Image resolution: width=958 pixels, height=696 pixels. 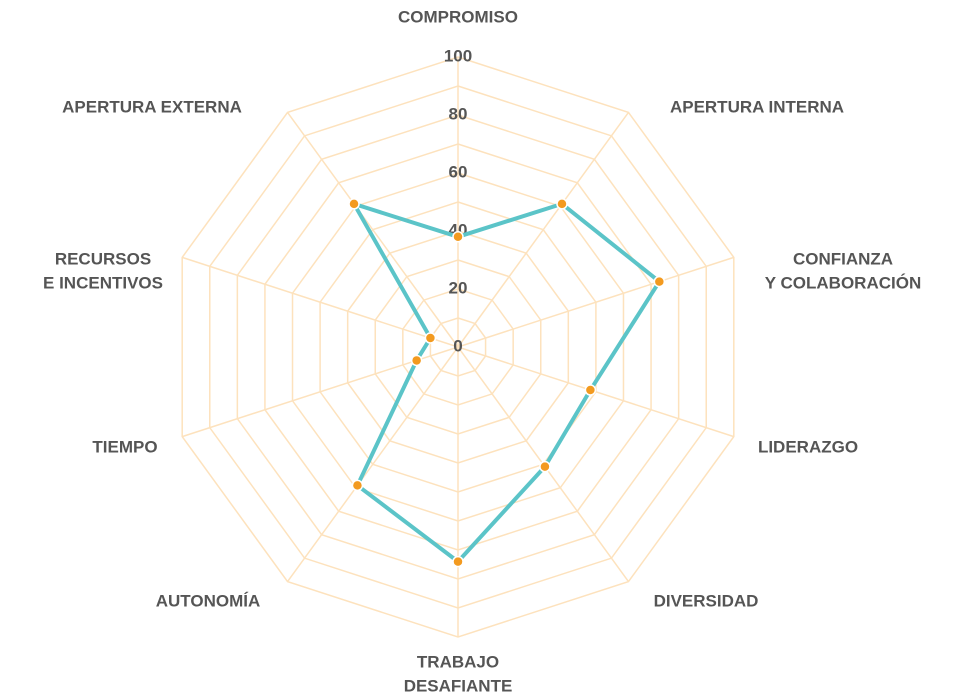 What do you see at coordinates (458, 16) in the screenshot?
I see `category-label: COMPROMISO` at bounding box center [458, 16].